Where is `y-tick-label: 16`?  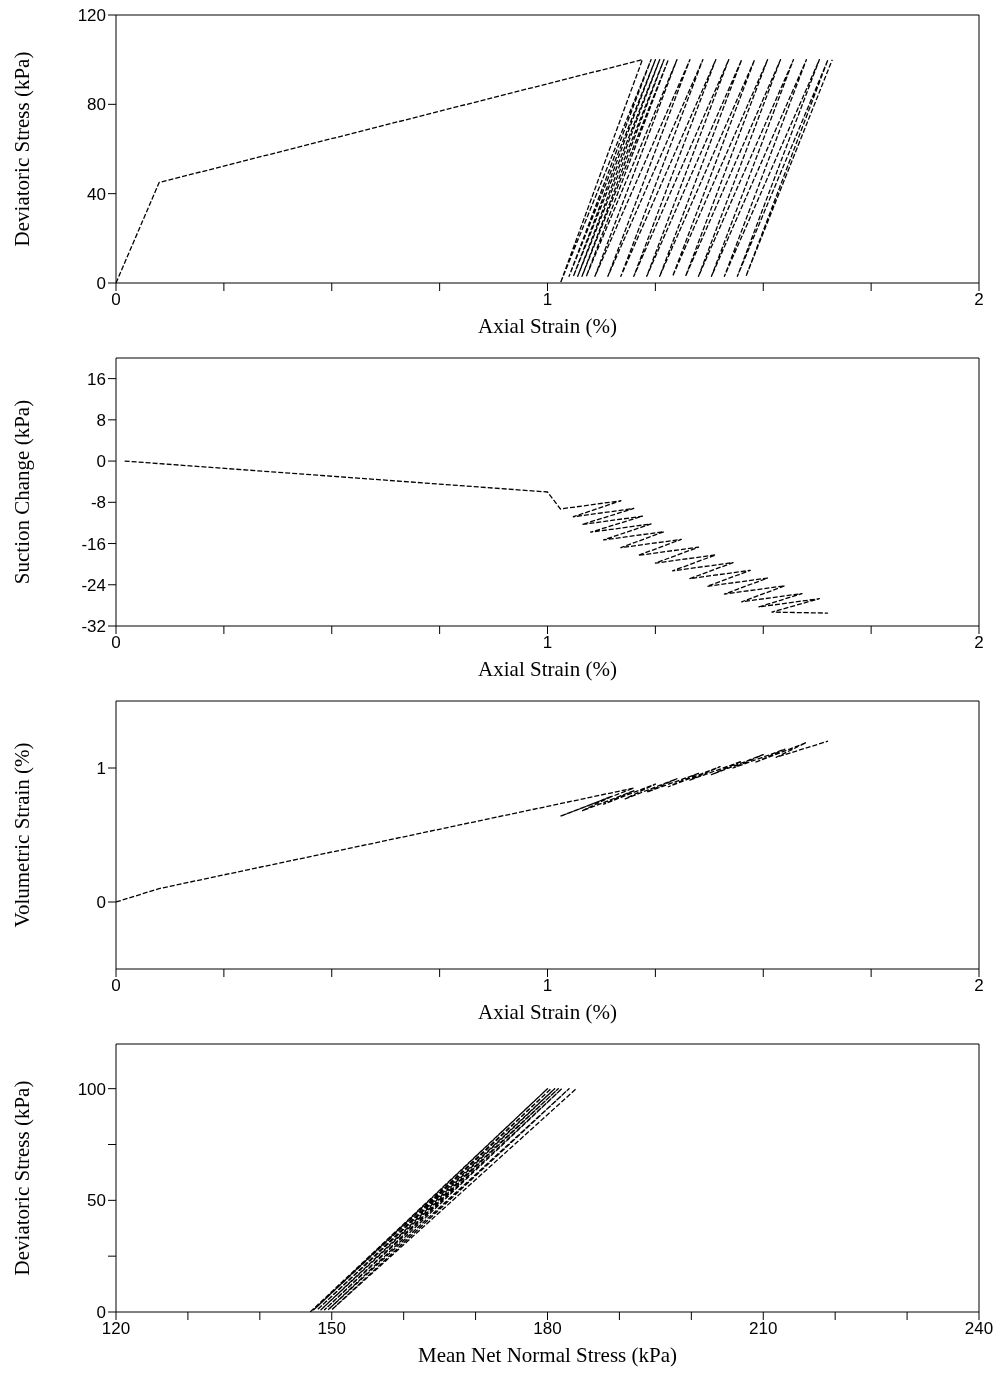 y-tick-label: 16 is located at coordinates (96, 379).